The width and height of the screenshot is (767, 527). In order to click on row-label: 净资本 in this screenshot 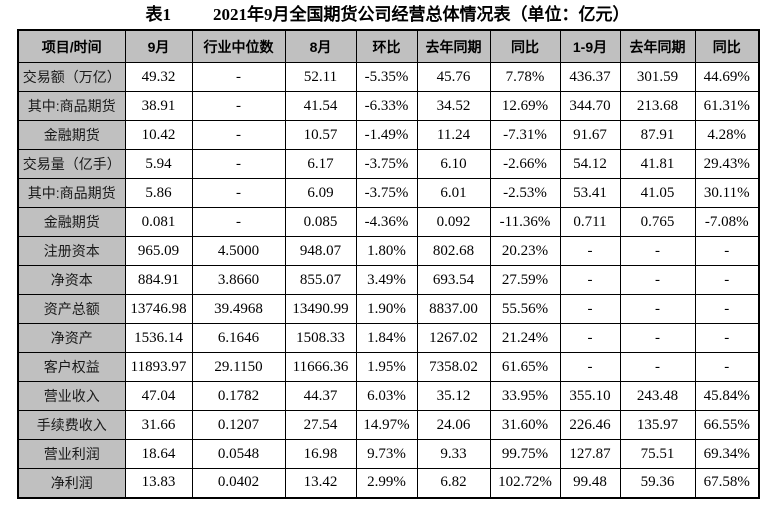, I will do `click(71, 280)`.